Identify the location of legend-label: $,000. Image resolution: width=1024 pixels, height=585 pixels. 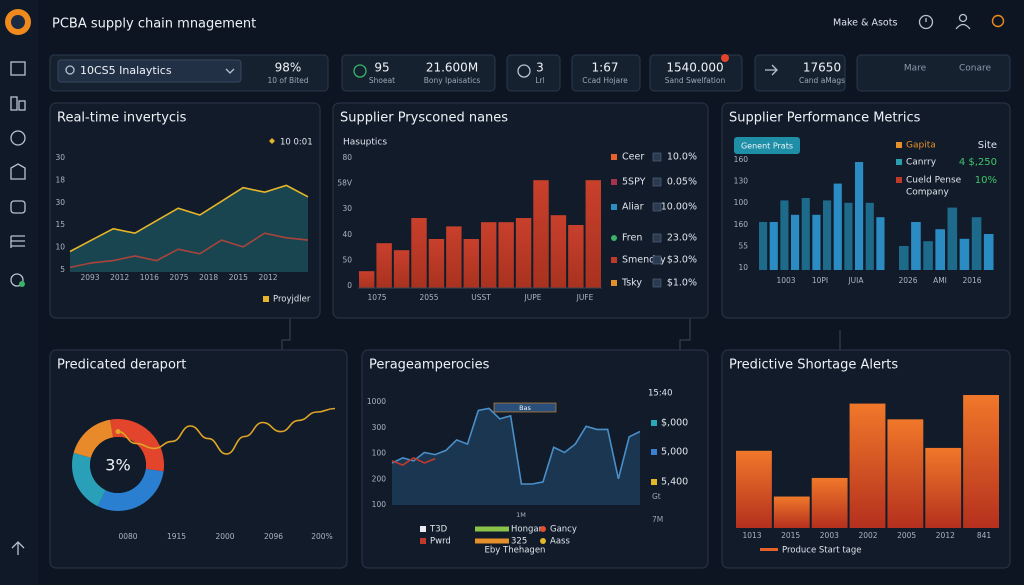
(674, 423).